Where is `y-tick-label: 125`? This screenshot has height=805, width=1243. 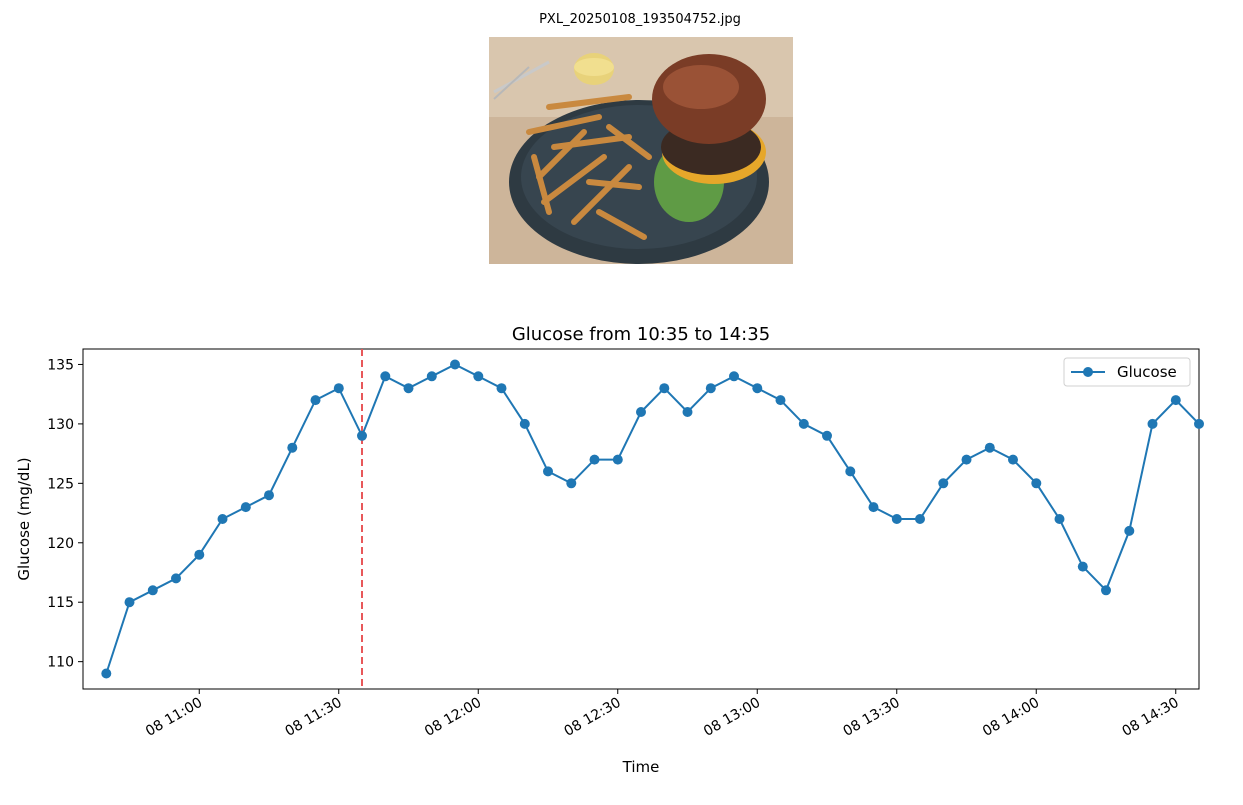
y-tick-label: 125 is located at coordinates (60, 484).